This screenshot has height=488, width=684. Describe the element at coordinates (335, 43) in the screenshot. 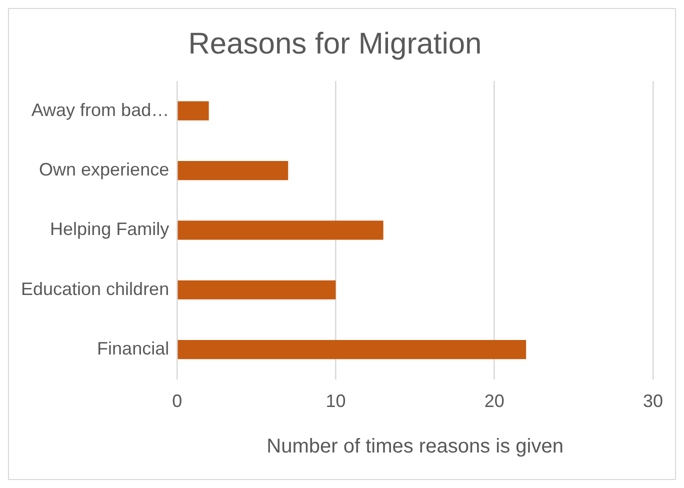

I see `chart-title: Reasons for Migration` at that location.